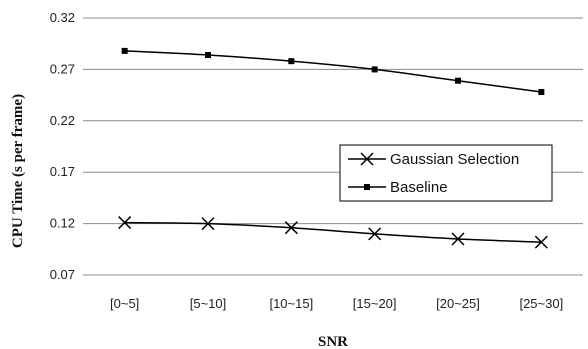 The image size is (588, 349). I want to click on y-tick-label: 0.27, so click(62, 68).